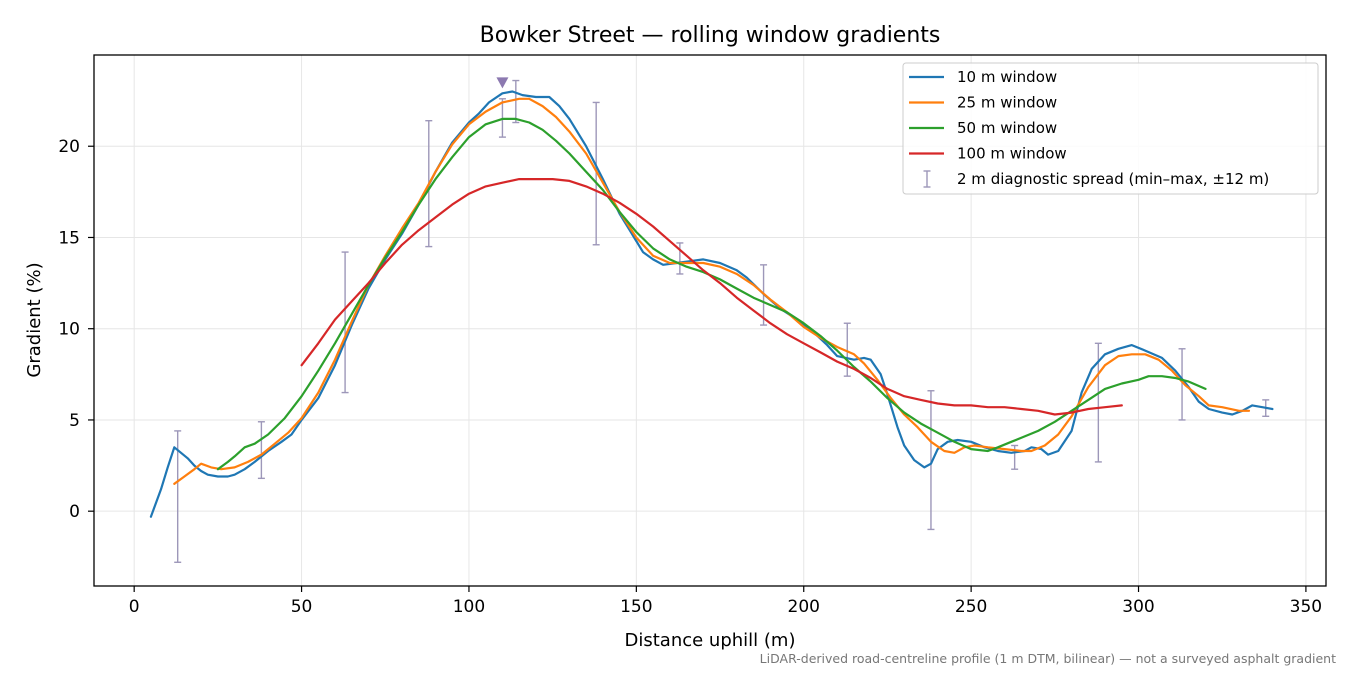  Describe the element at coordinates (69, 330) in the screenshot. I see `y-tick-label: 10` at that location.